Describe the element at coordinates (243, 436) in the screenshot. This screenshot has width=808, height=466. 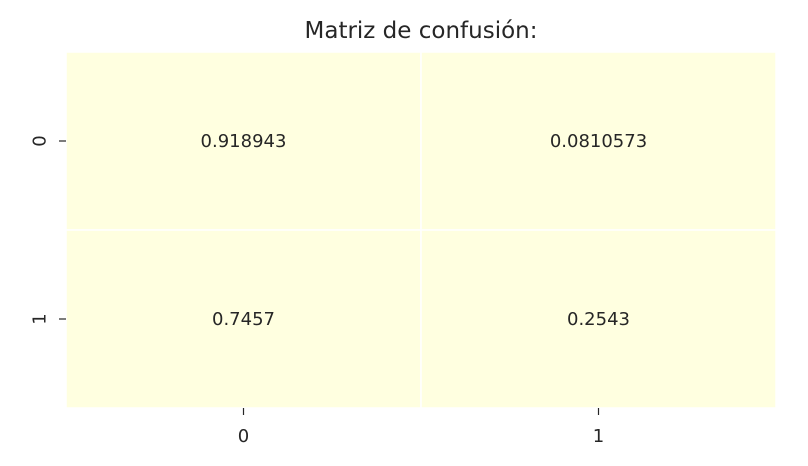
I see `x-tick-label-0: 0` at that location.